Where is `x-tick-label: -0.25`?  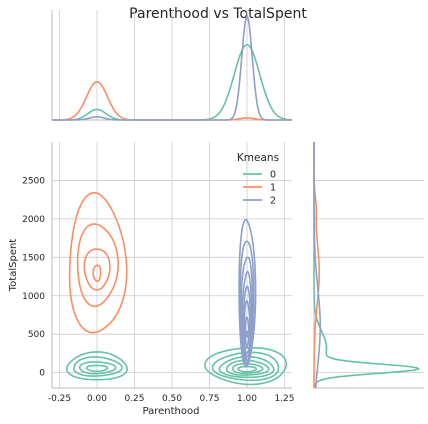
x-tick-label: -0.25 is located at coordinates (59, 399).